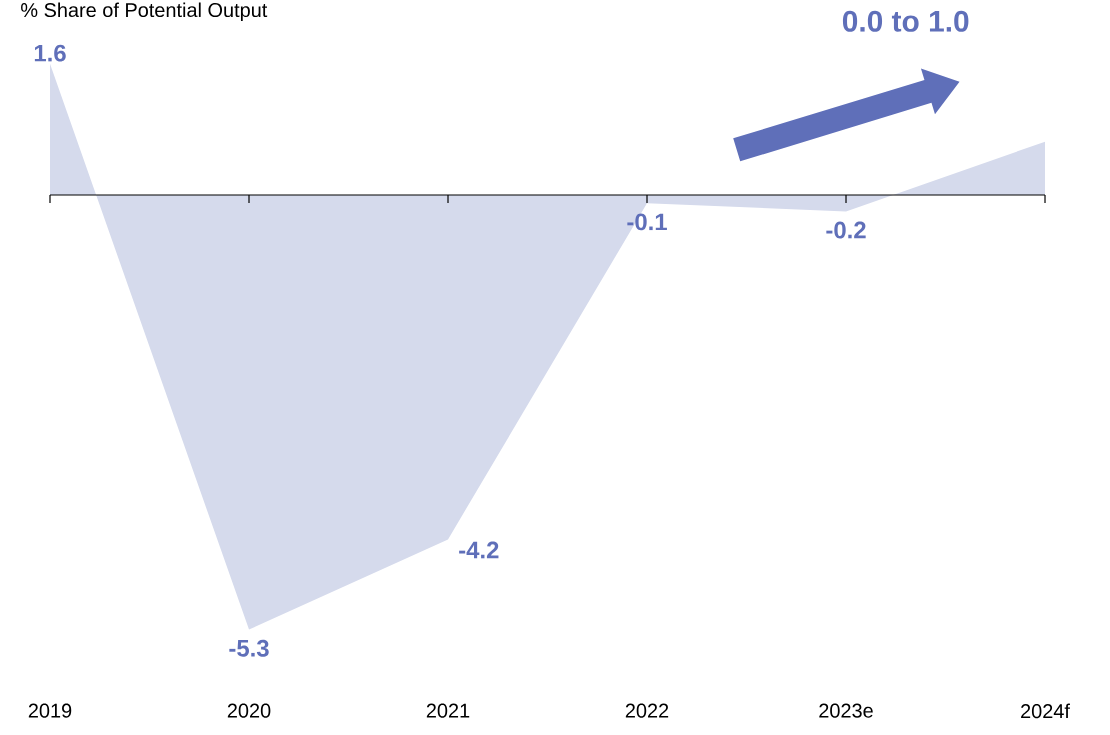  I want to click on data-label: -0.2, so click(846, 230).